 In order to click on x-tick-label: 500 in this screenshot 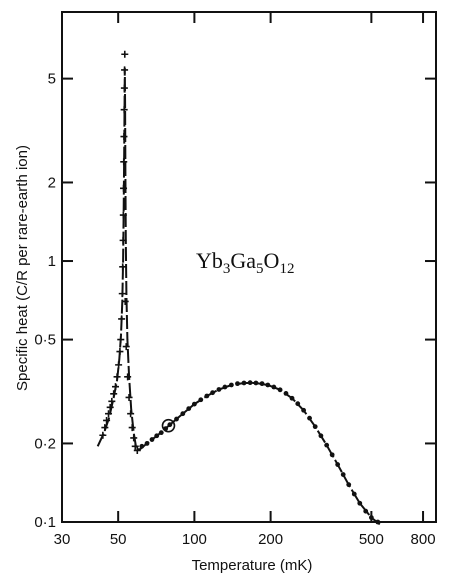, I will do `click(371, 539)`.